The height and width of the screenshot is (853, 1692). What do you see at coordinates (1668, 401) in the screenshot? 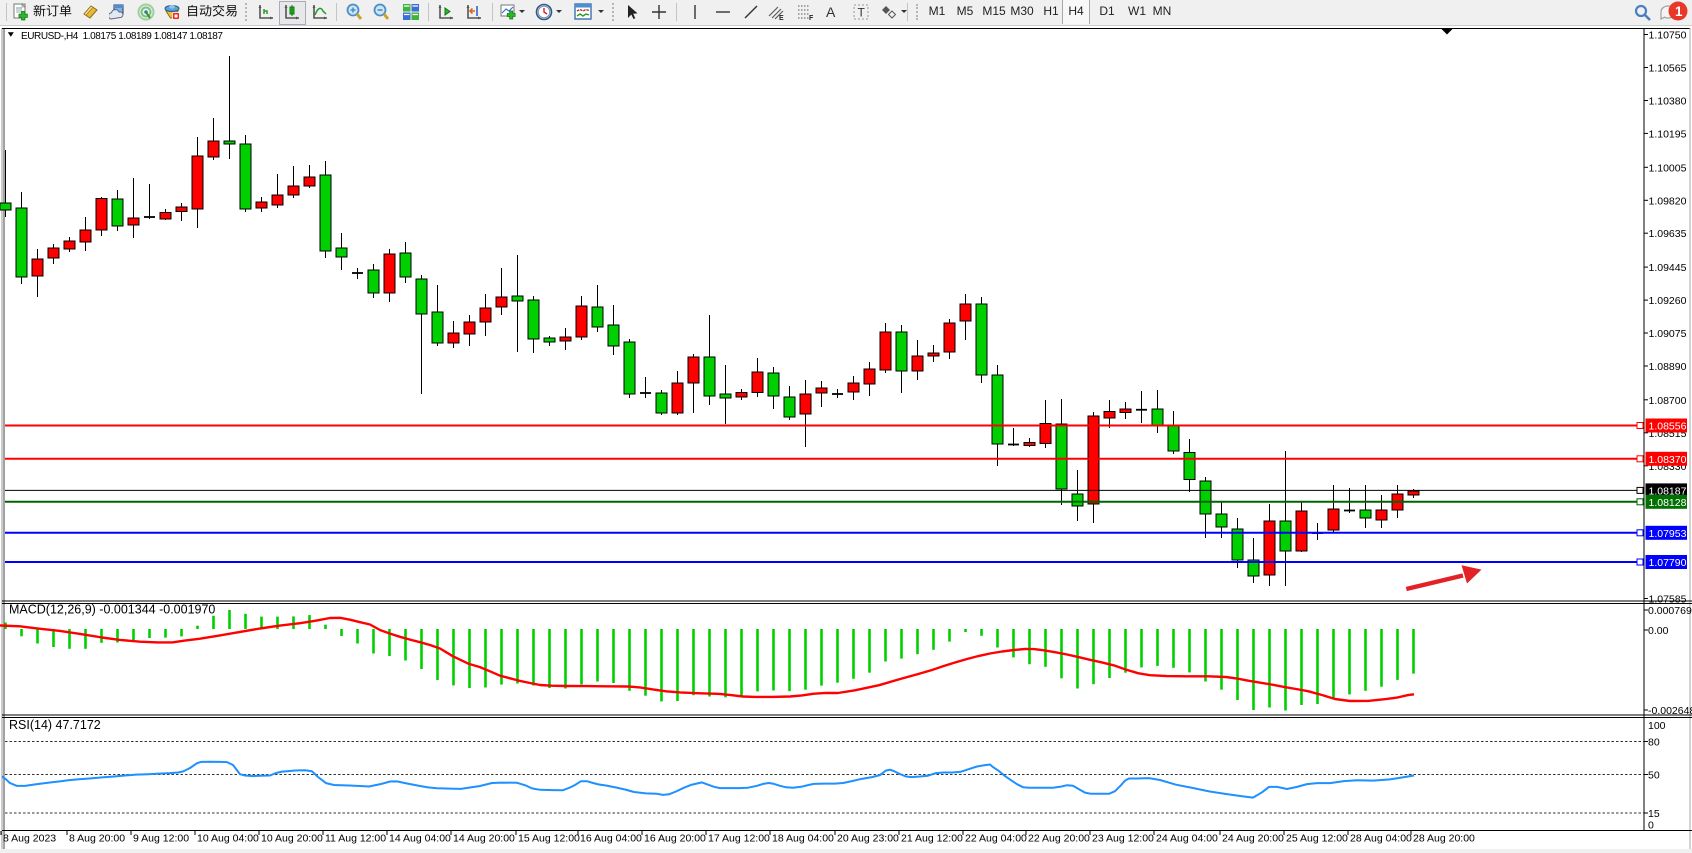
I see `svg-text: 1.08700` at bounding box center [1668, 401].